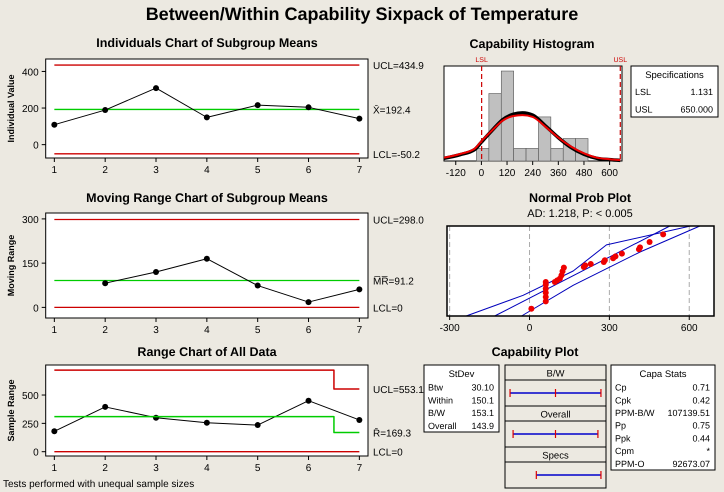 This screenshot has width=724, height=492. I want to click on y-tick-label: 400, so click(31, 72).